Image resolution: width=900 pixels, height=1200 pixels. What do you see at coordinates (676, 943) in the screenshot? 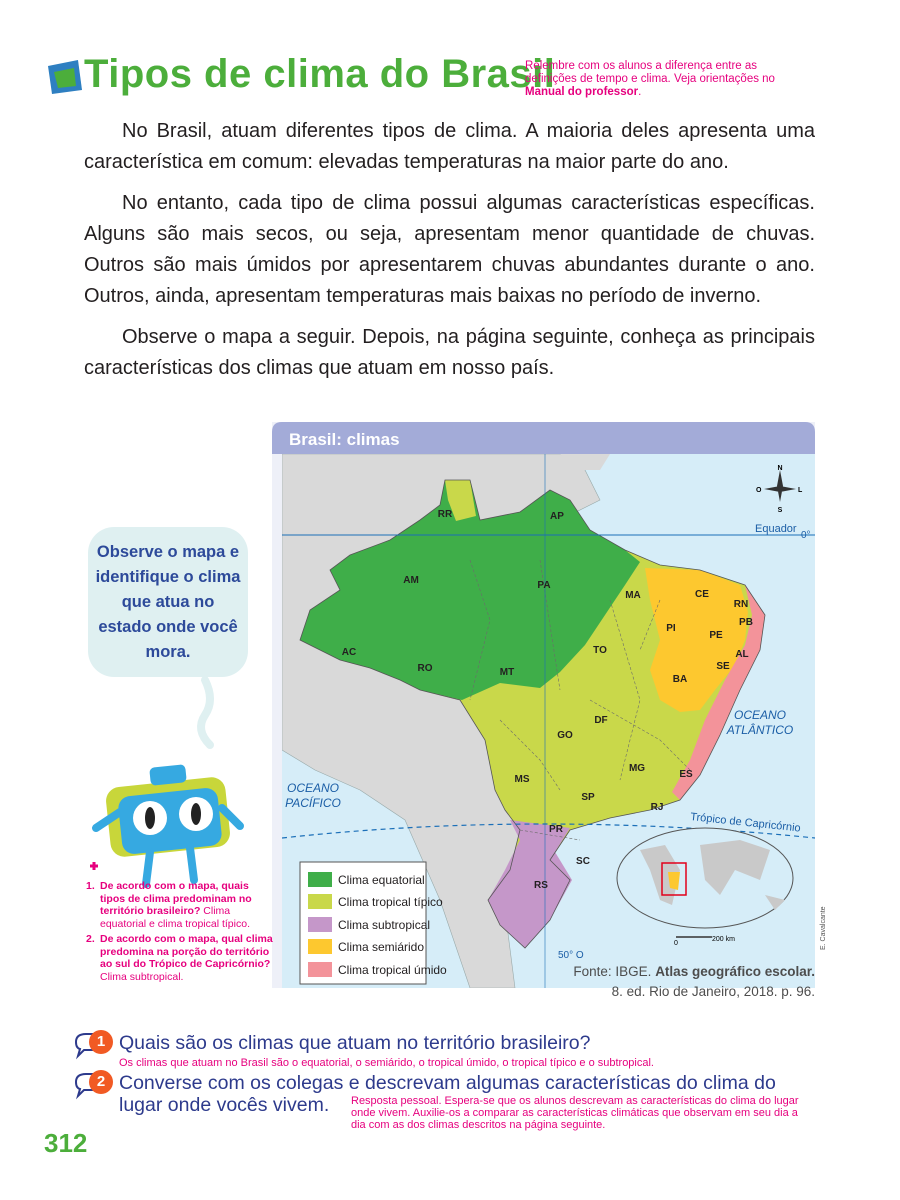
I see `scale-label: 0` at bounding box center [676, 943].